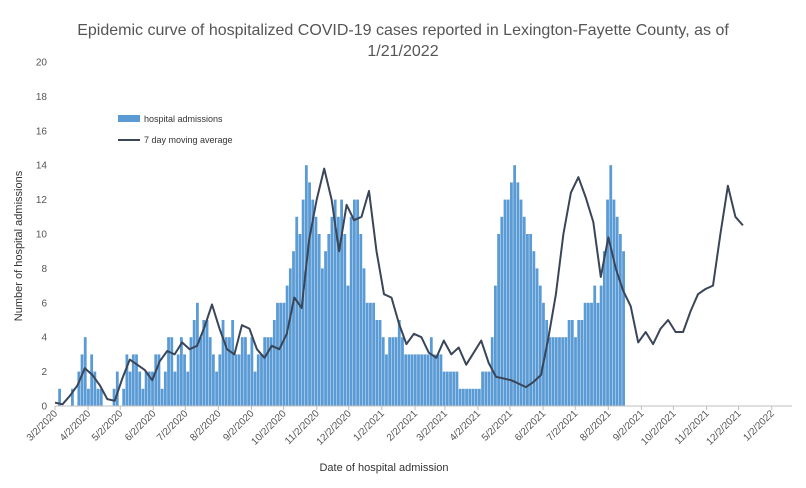  Describe the element at coordinates (42, 166) in the screenshot. I see `y-tick-label: 14` at that location.